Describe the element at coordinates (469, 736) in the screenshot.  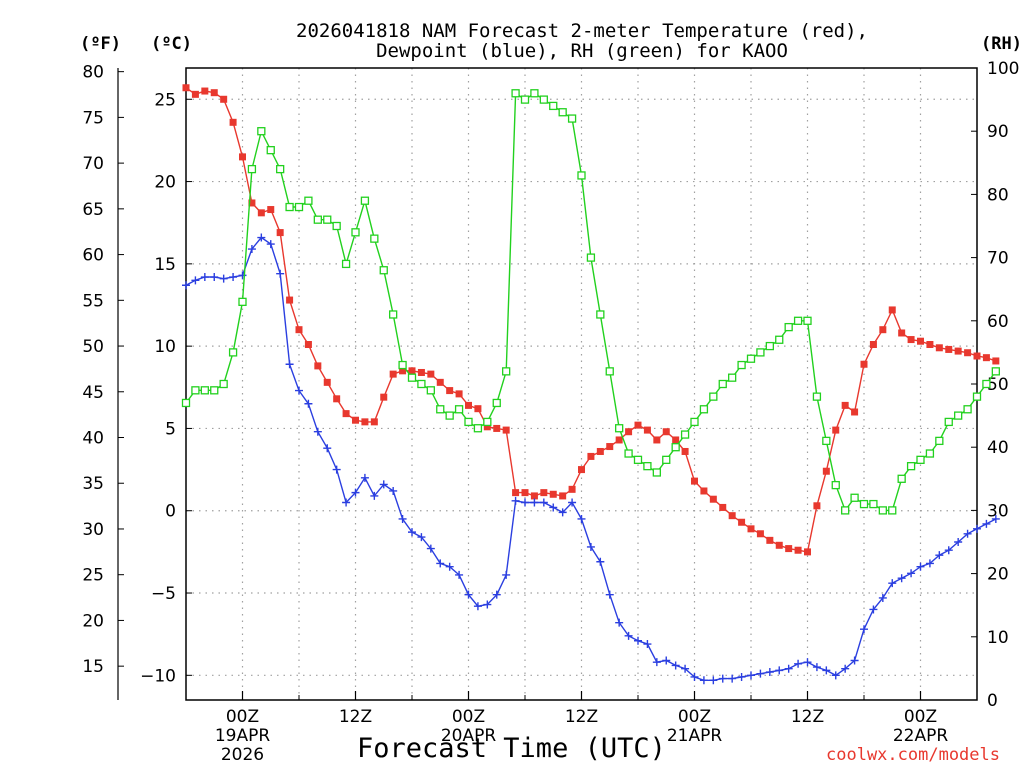
I see `x-tick-date: 20APR` at that location.